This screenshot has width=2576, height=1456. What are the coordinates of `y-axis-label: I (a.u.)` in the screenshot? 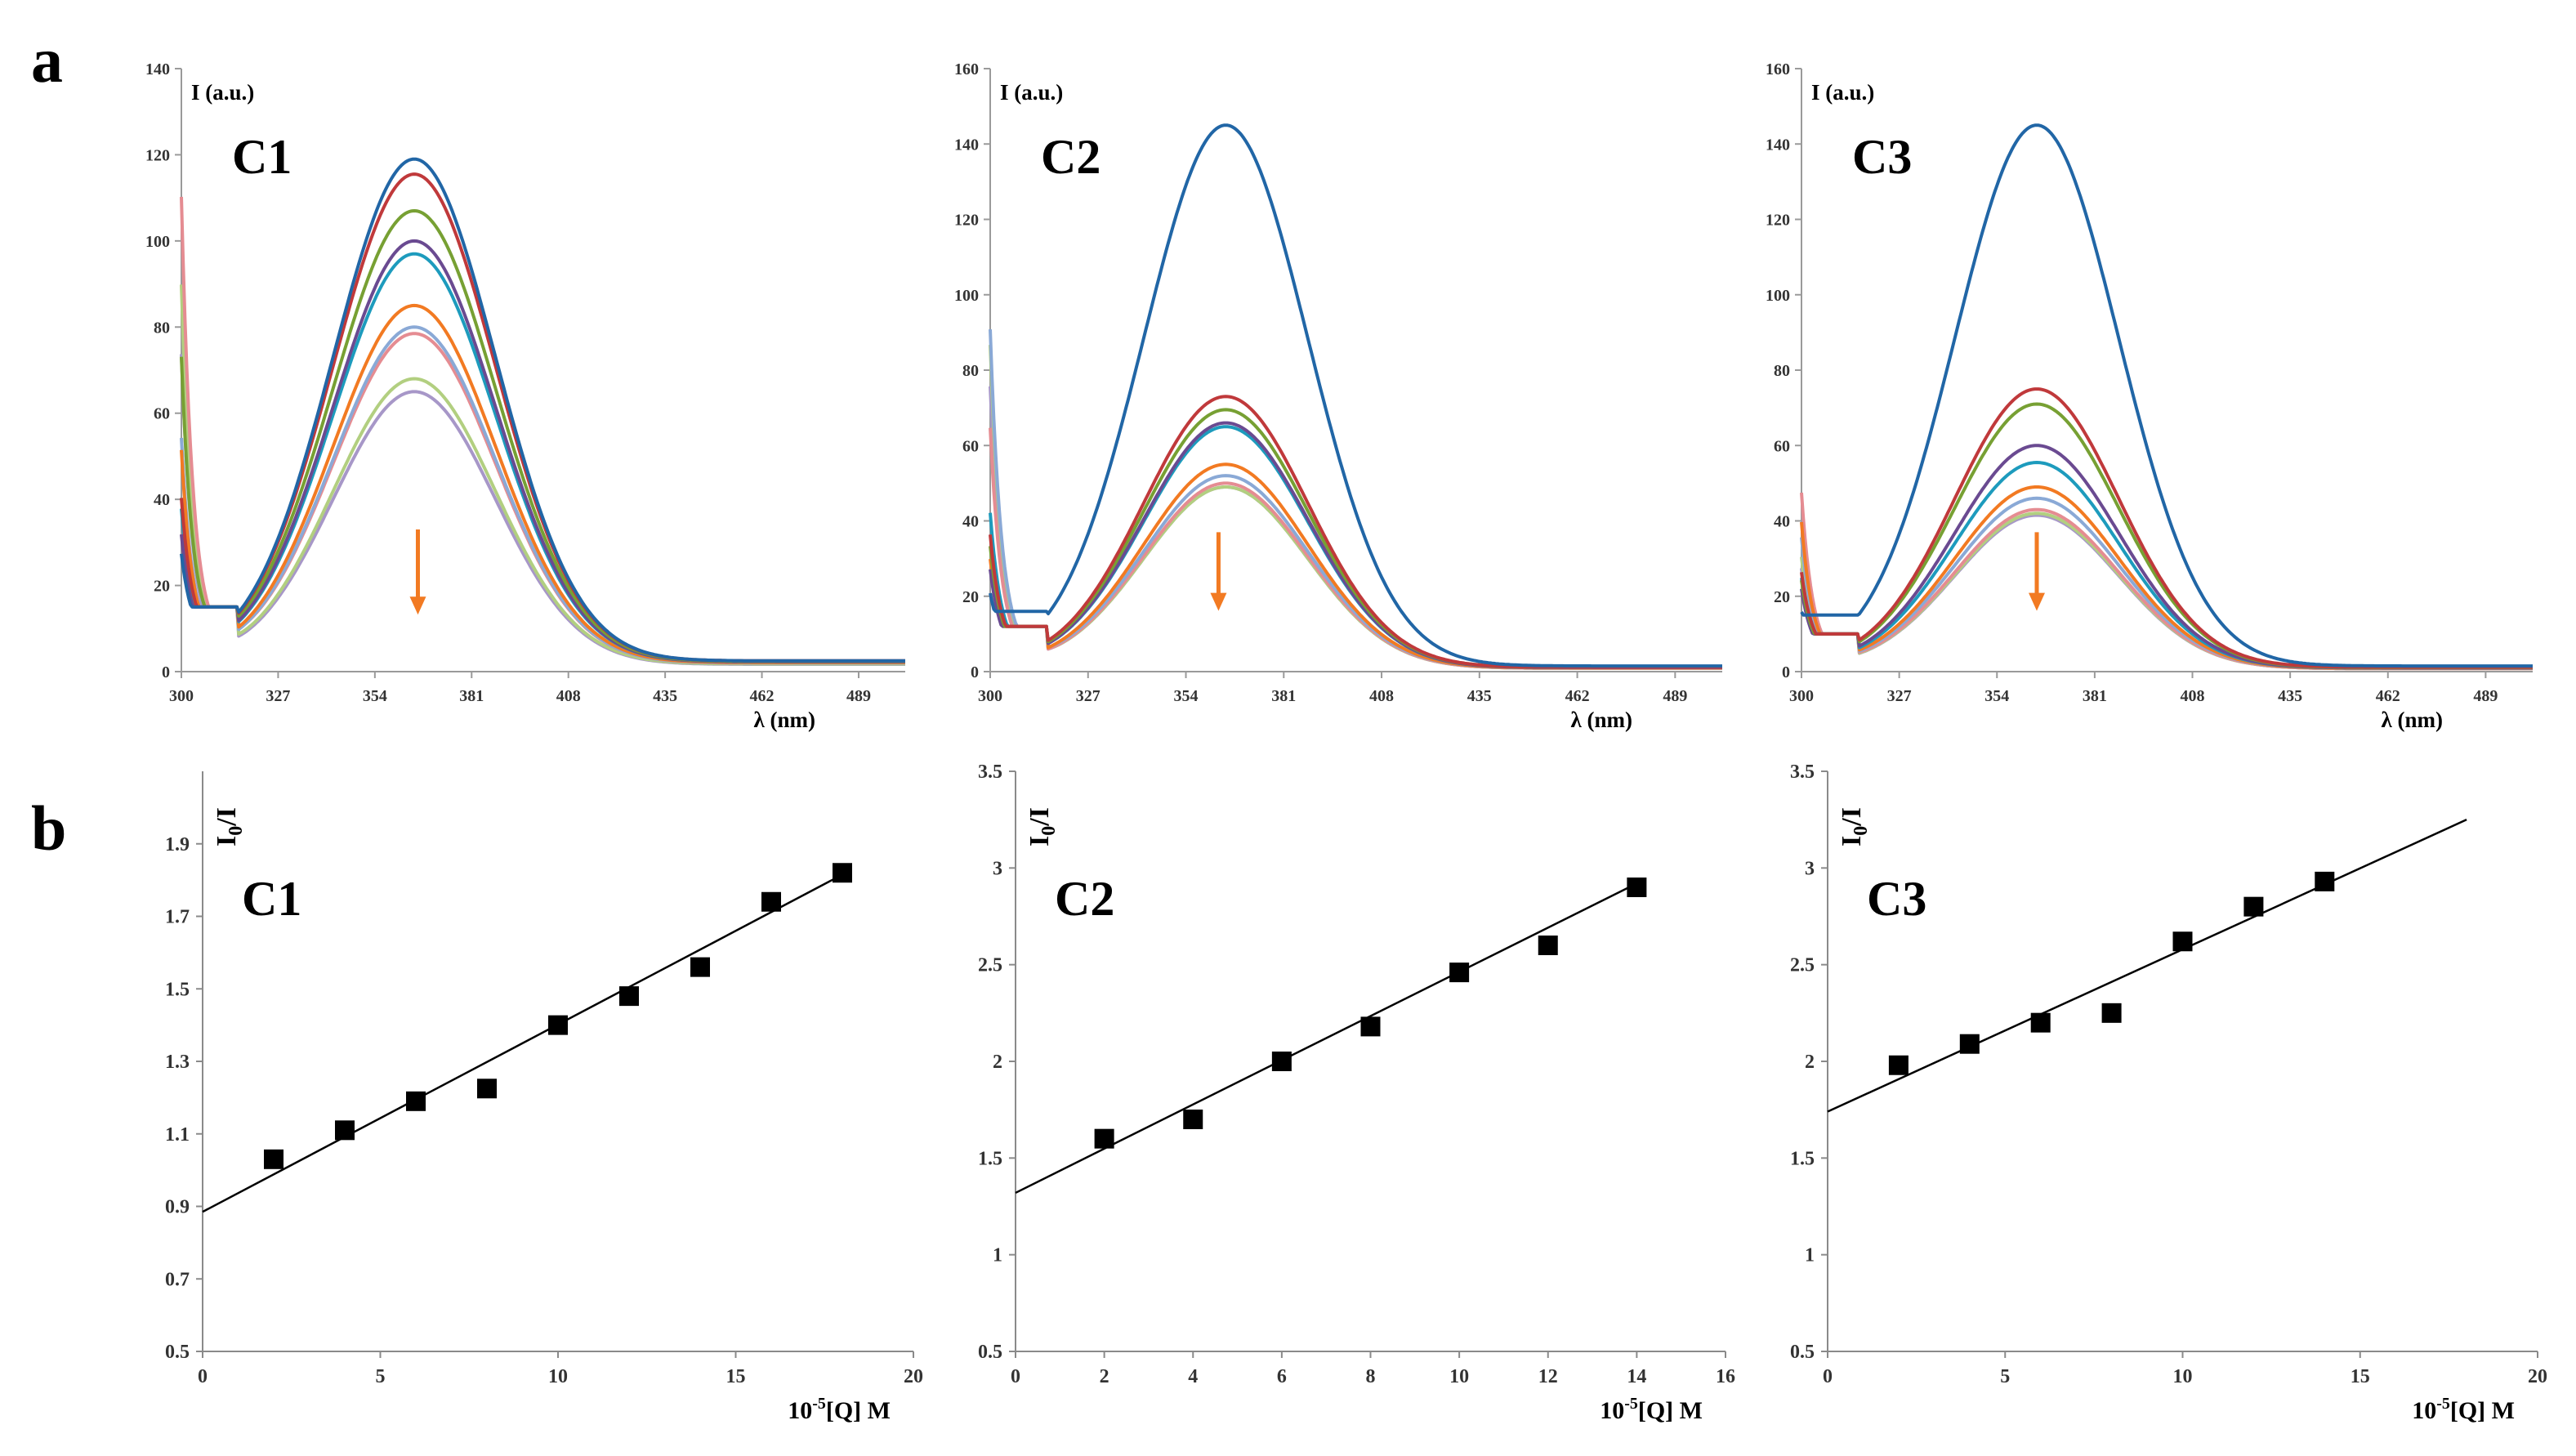 It's located at (1843, 92).